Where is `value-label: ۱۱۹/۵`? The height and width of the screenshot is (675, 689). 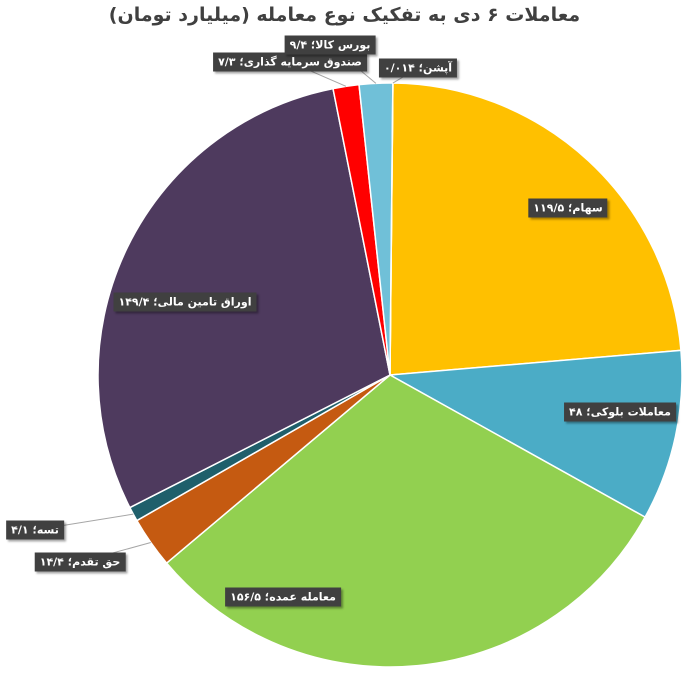
value-label: ۱۱۹/۵ is located at coordinates (549, 208).